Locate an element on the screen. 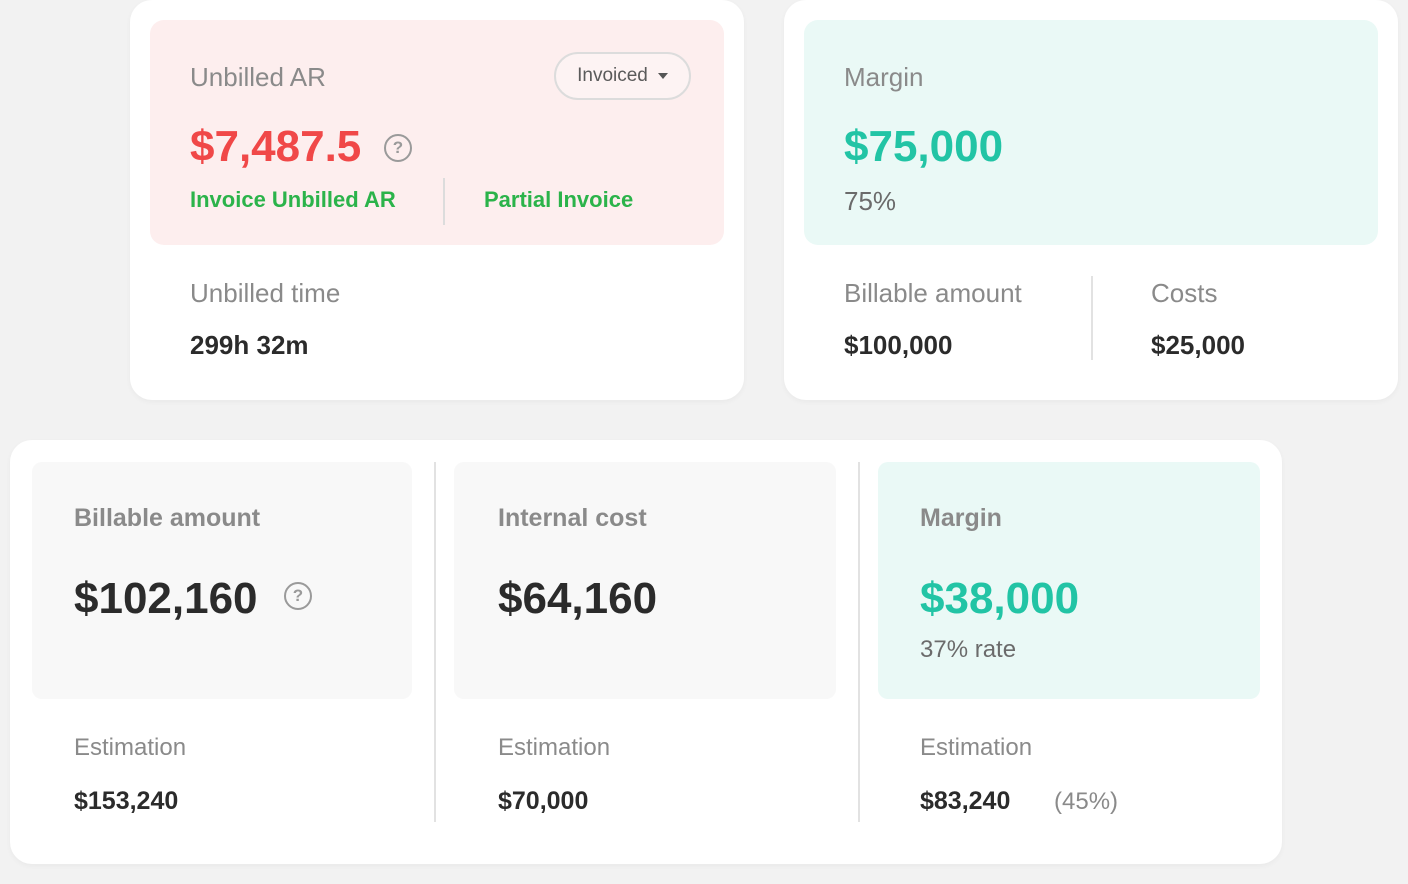 The image size is (1408, 884). invoiced-filter-dropdown: Invoiced is located at coordinates (622, 76).